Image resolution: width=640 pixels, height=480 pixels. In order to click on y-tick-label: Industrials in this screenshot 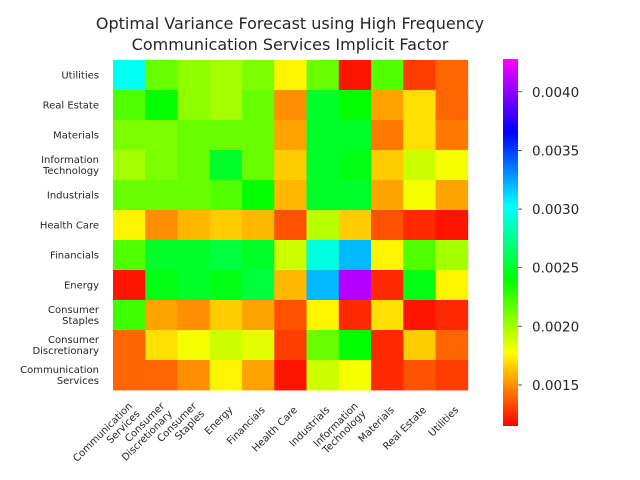, I will do `click(73, 196)`.